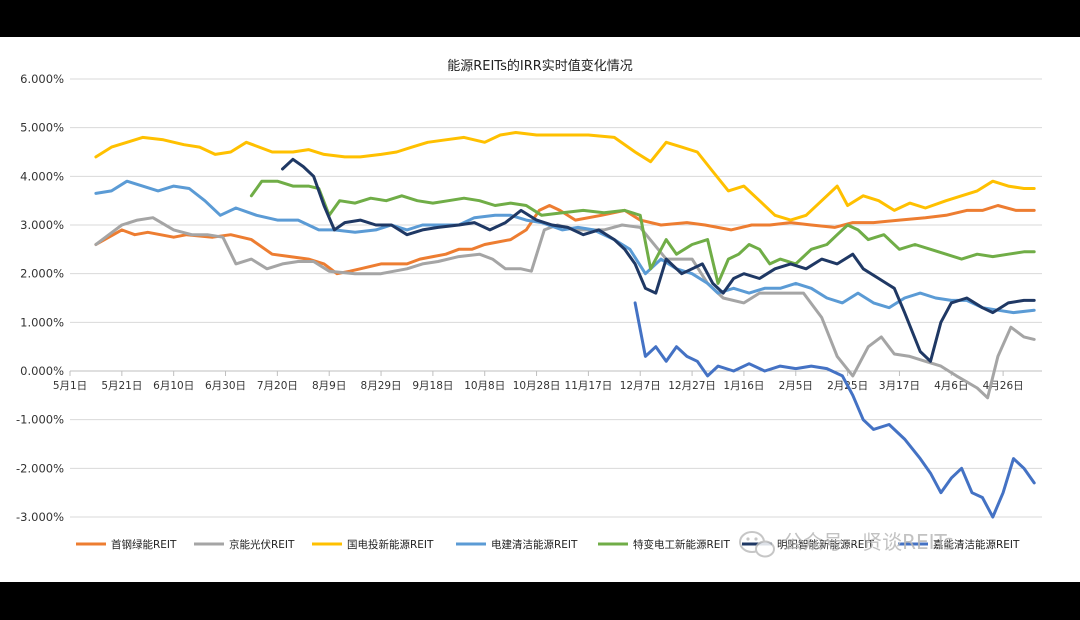  I want to click on x-tick-label: 9月18日, so click(432, 386).